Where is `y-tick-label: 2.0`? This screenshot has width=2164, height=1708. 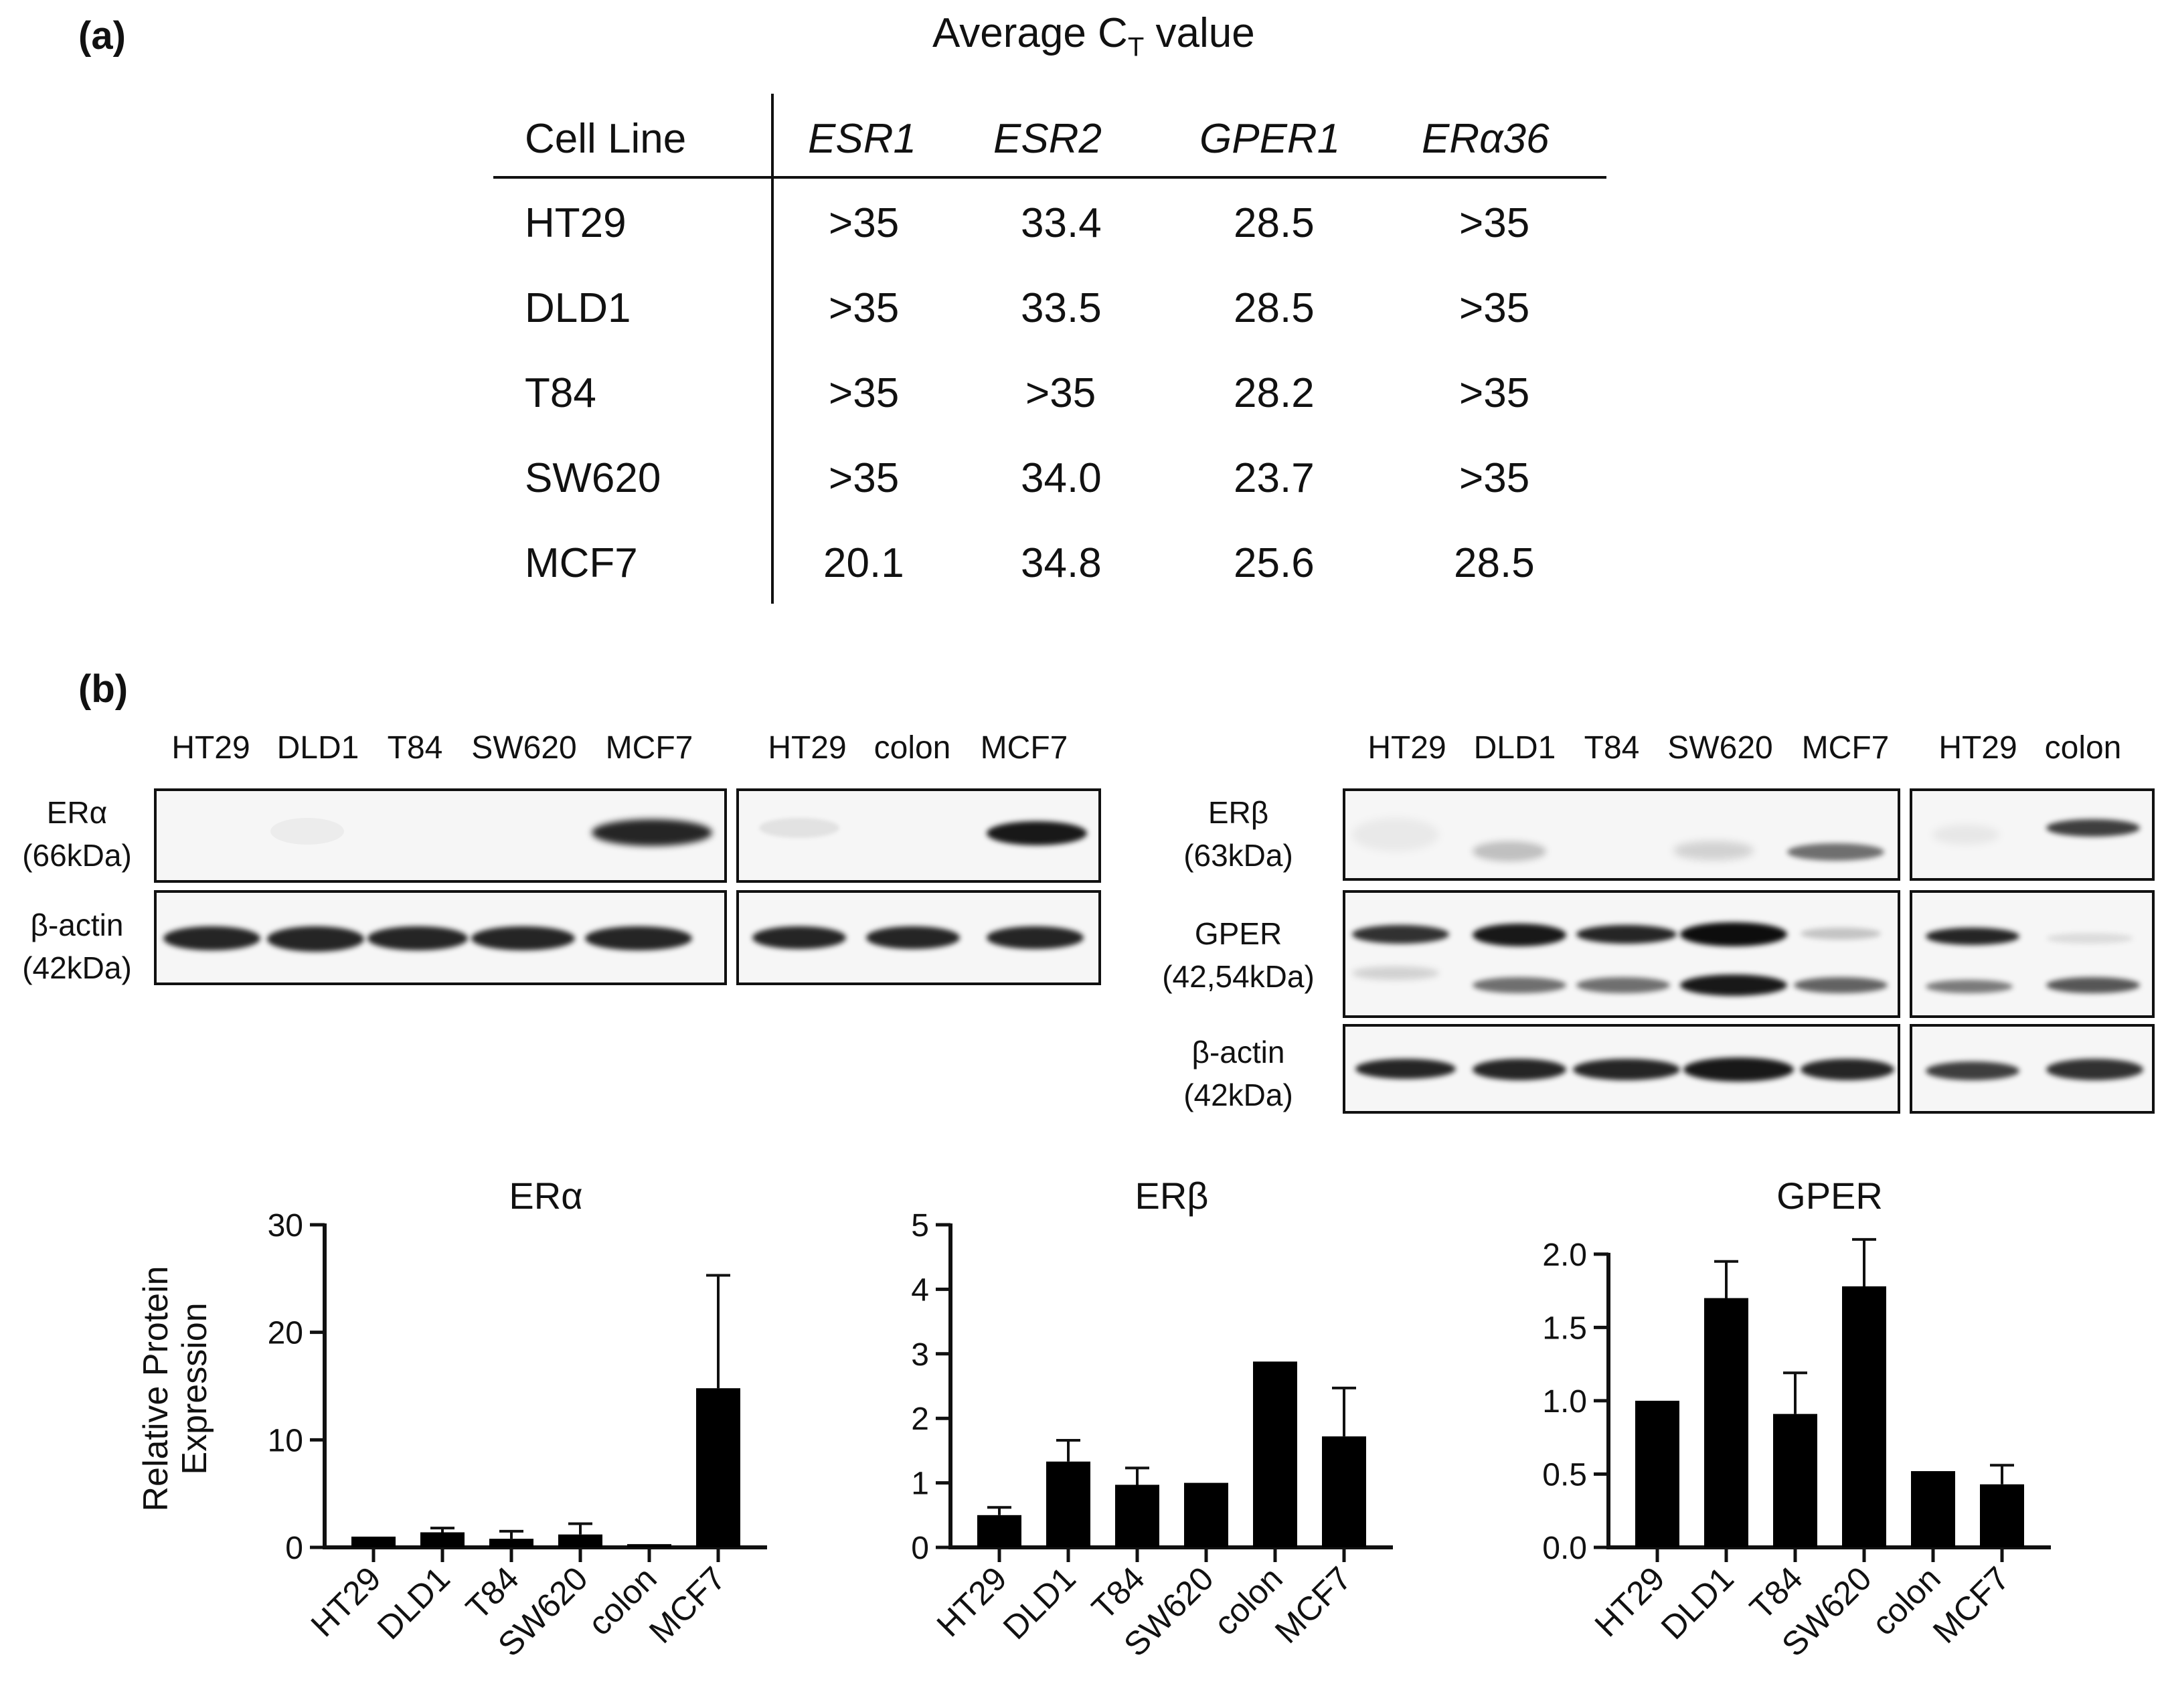
y-tick-label: 2.0 is located at coordinates (1565, 1255).